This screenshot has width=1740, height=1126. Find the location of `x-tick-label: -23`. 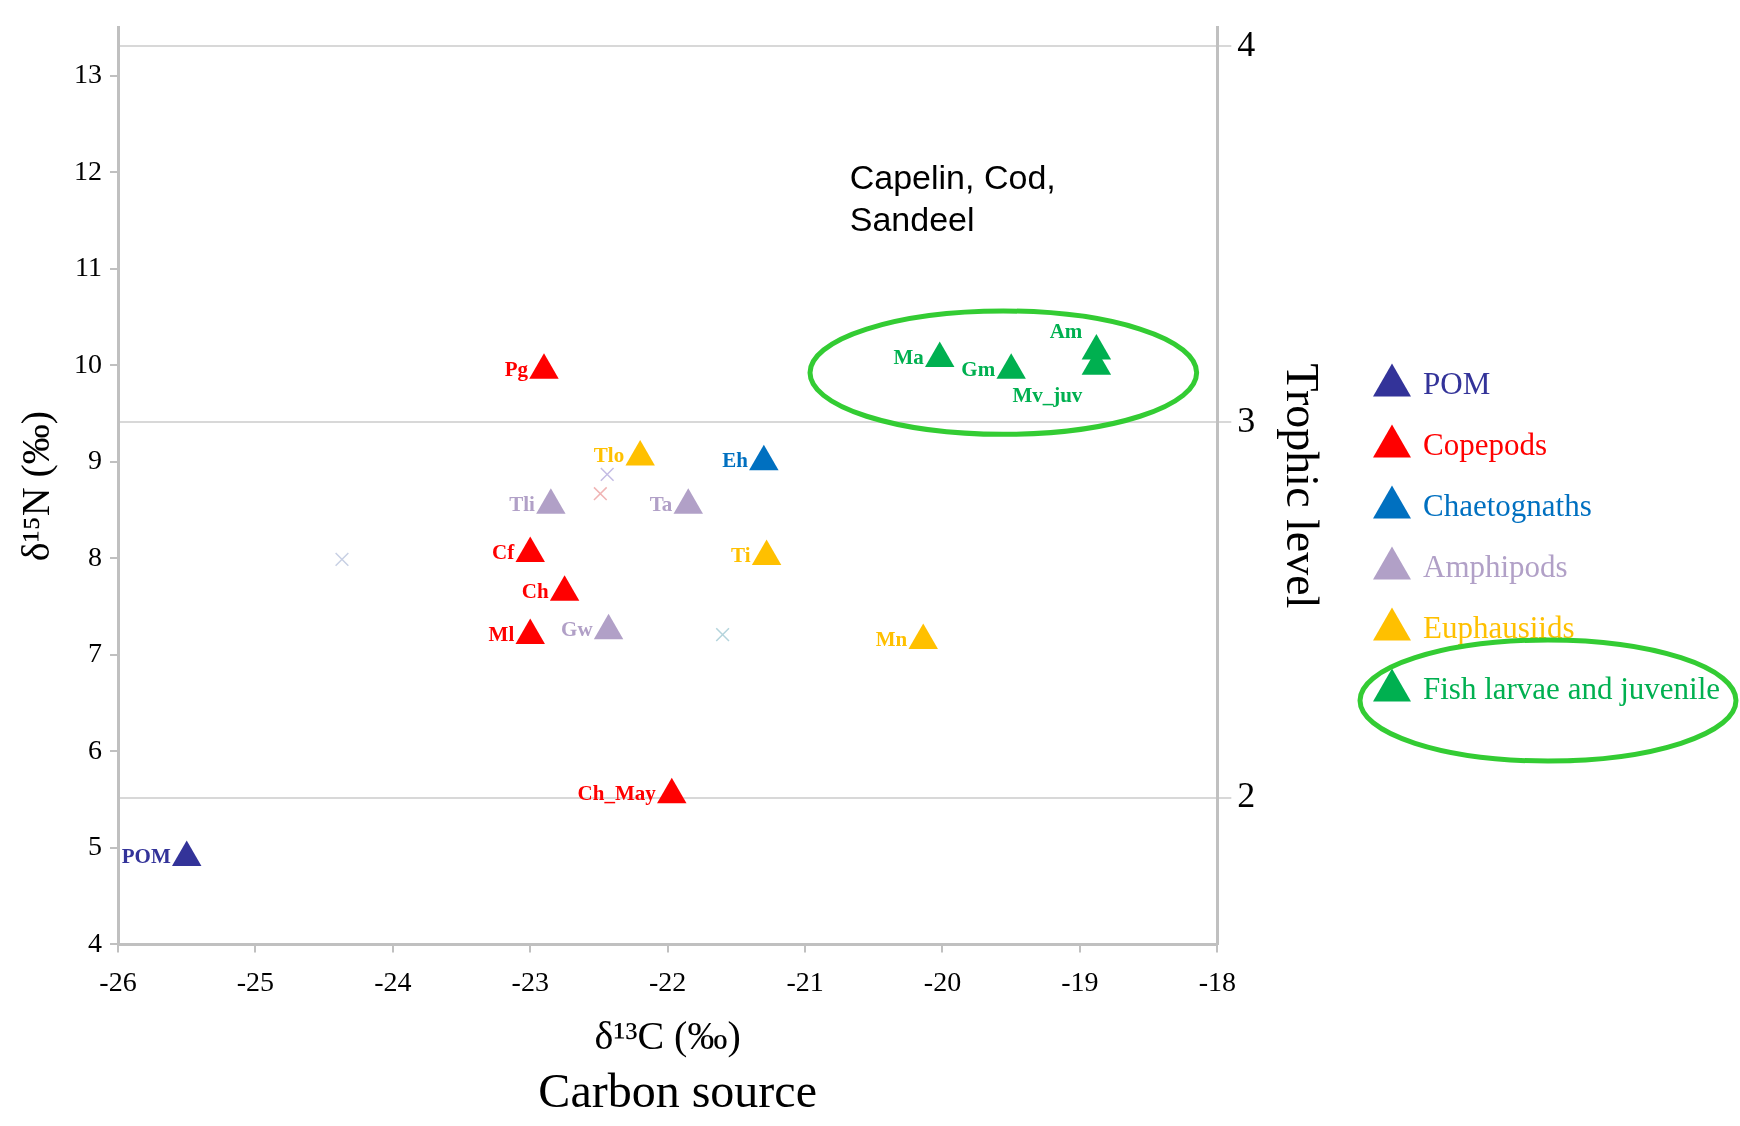

x-tick-label: -23 is located at coordinates (530, 981).